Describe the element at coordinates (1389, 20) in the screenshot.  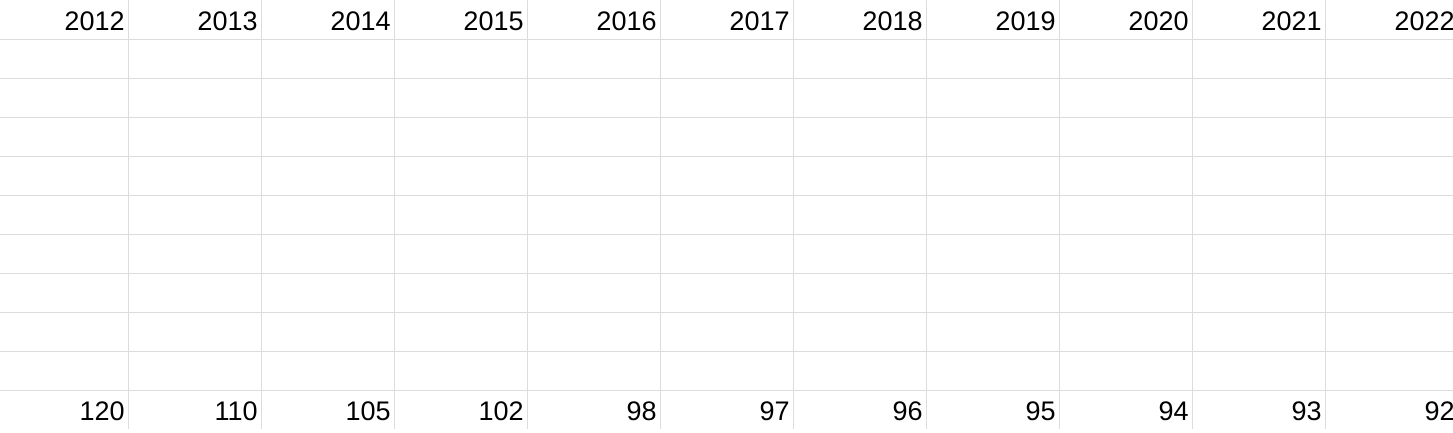
I see `cell-year: 2022` at that location.